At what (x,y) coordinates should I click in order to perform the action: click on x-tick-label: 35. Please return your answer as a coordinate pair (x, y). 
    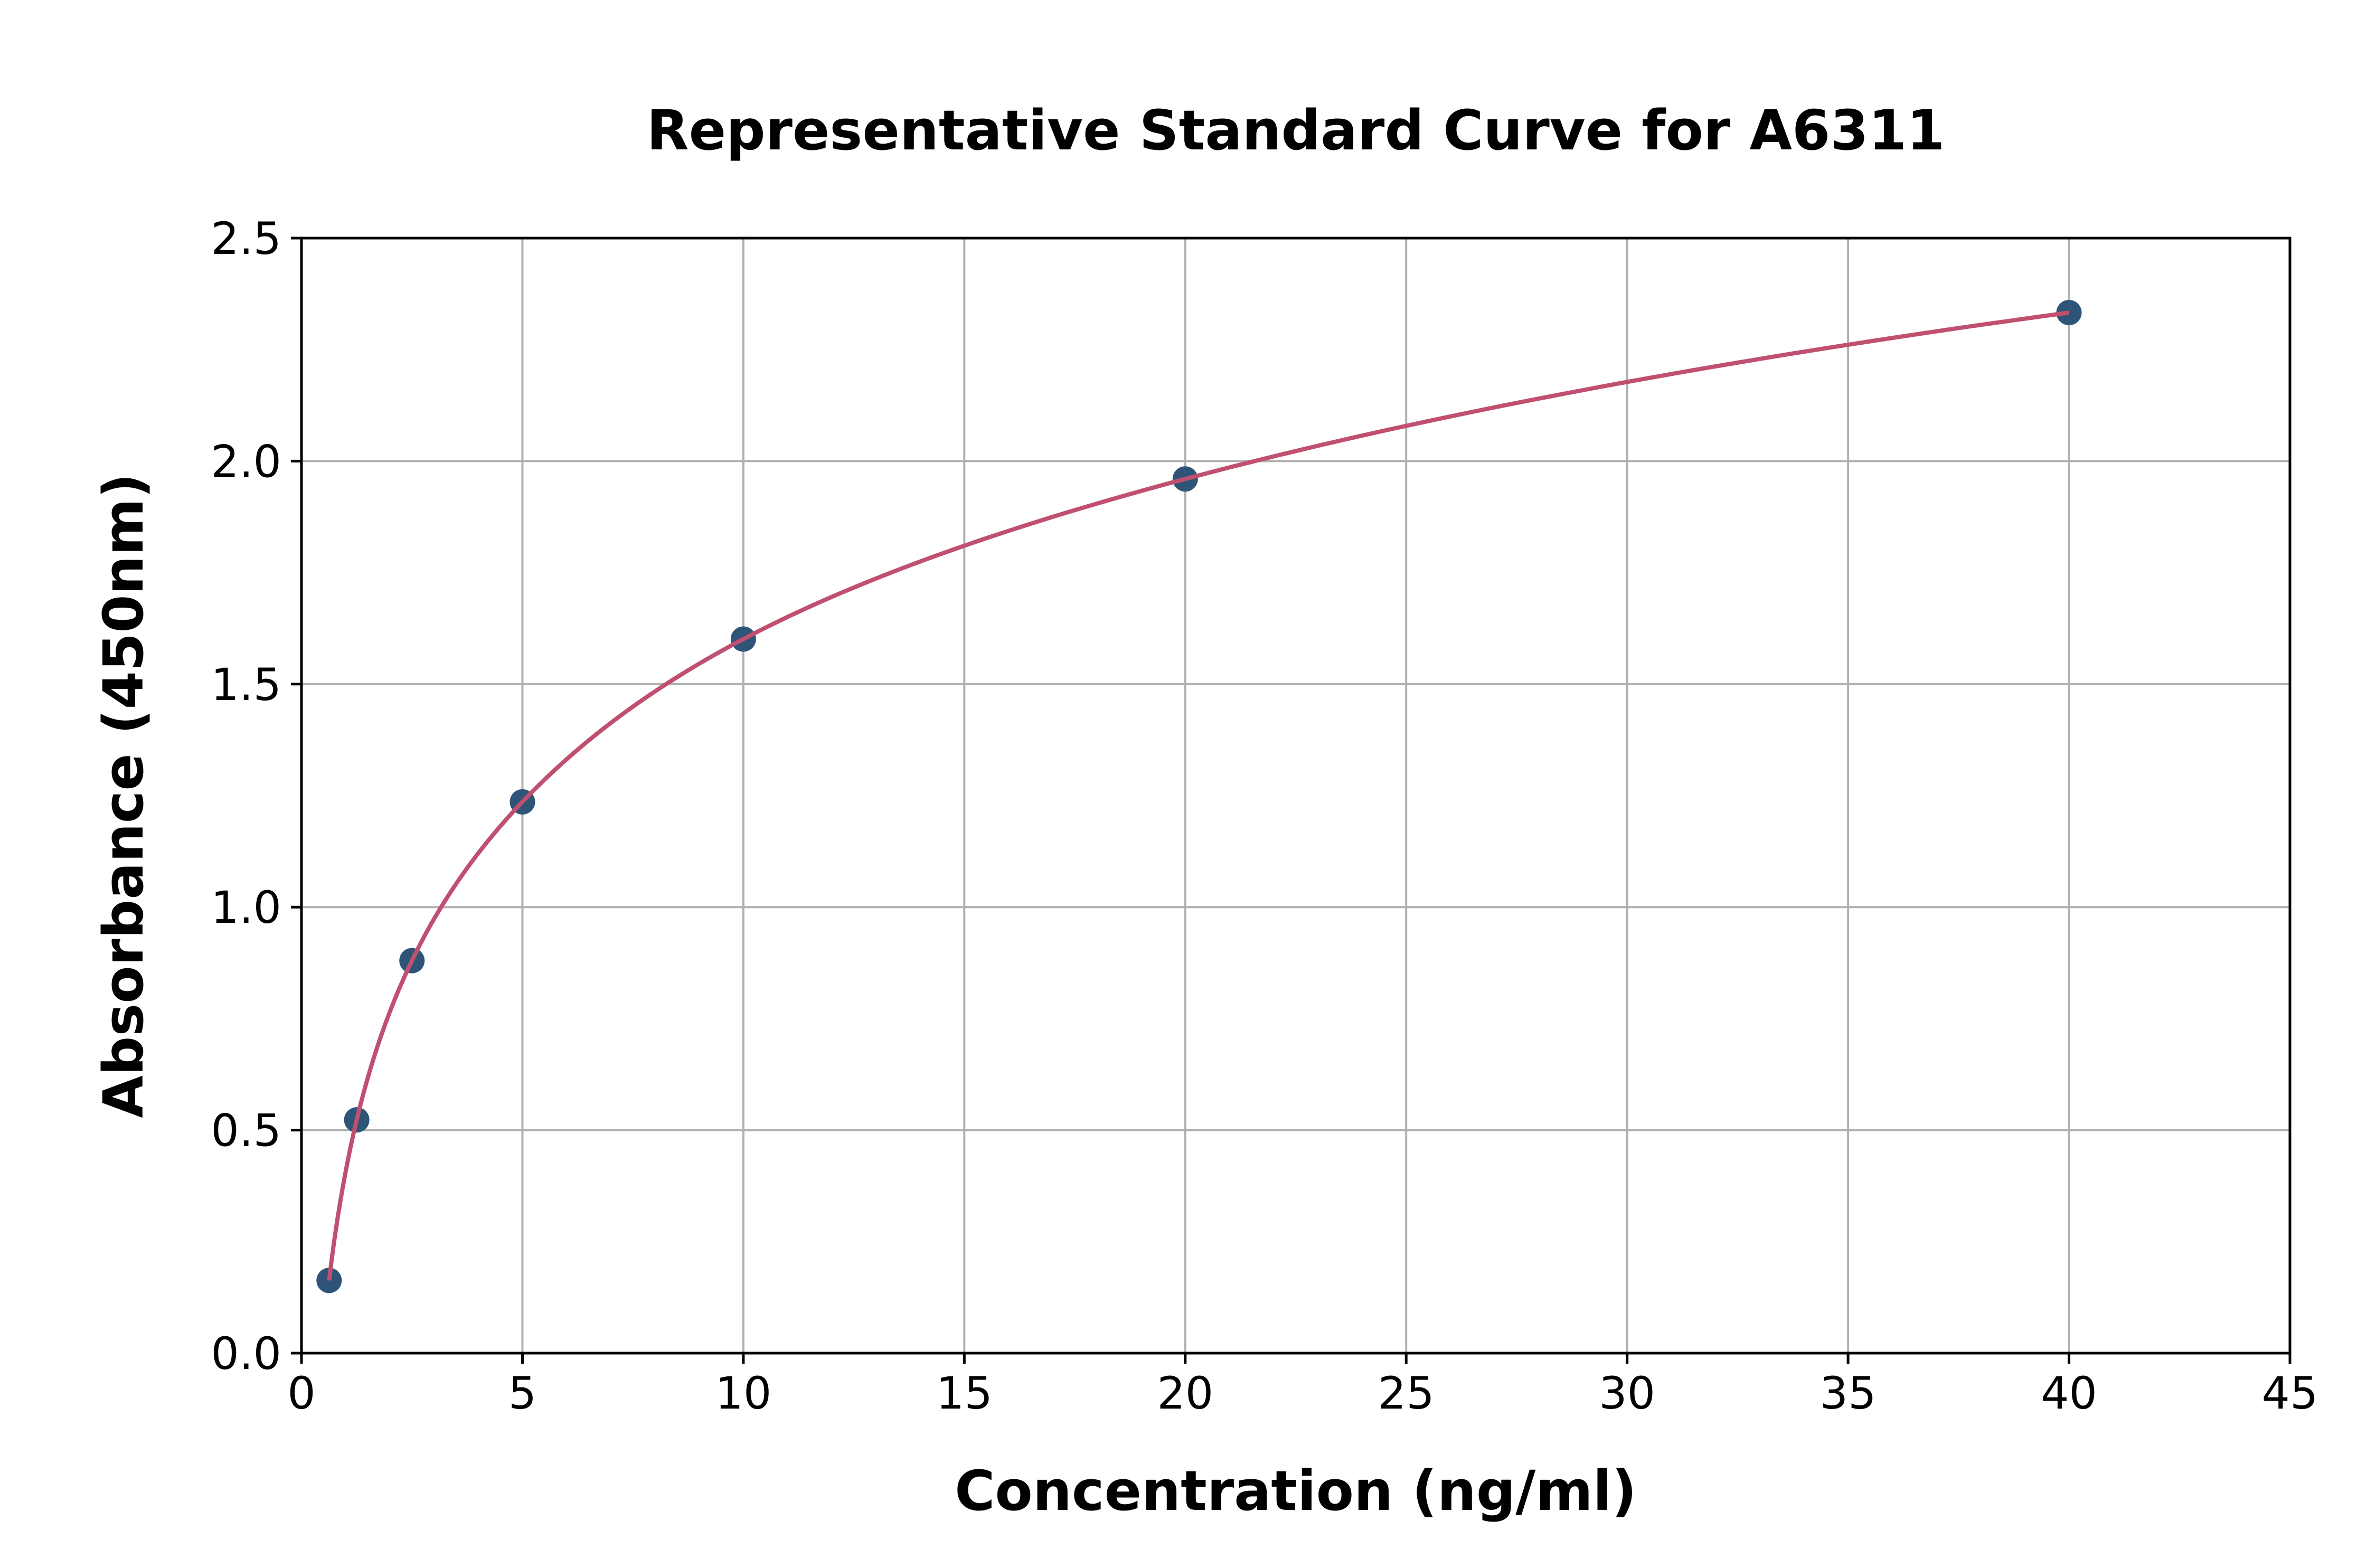
    Looking at the image, I should click on (1849, 1393).